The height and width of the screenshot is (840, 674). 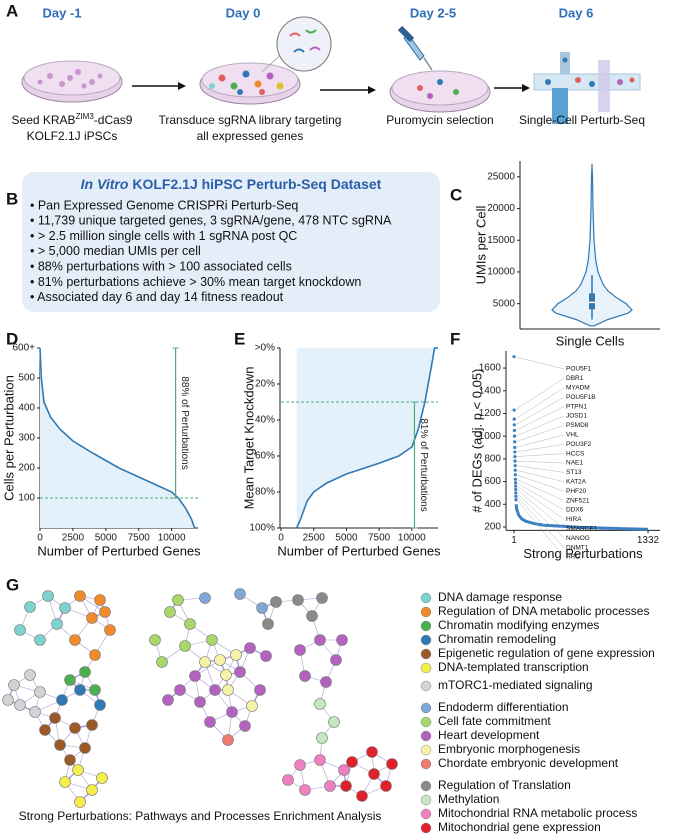 What do you see at coordinates (281, 538) in the screenshot?
I see `x-tick-label: 0` at bounding box center [281, 538].